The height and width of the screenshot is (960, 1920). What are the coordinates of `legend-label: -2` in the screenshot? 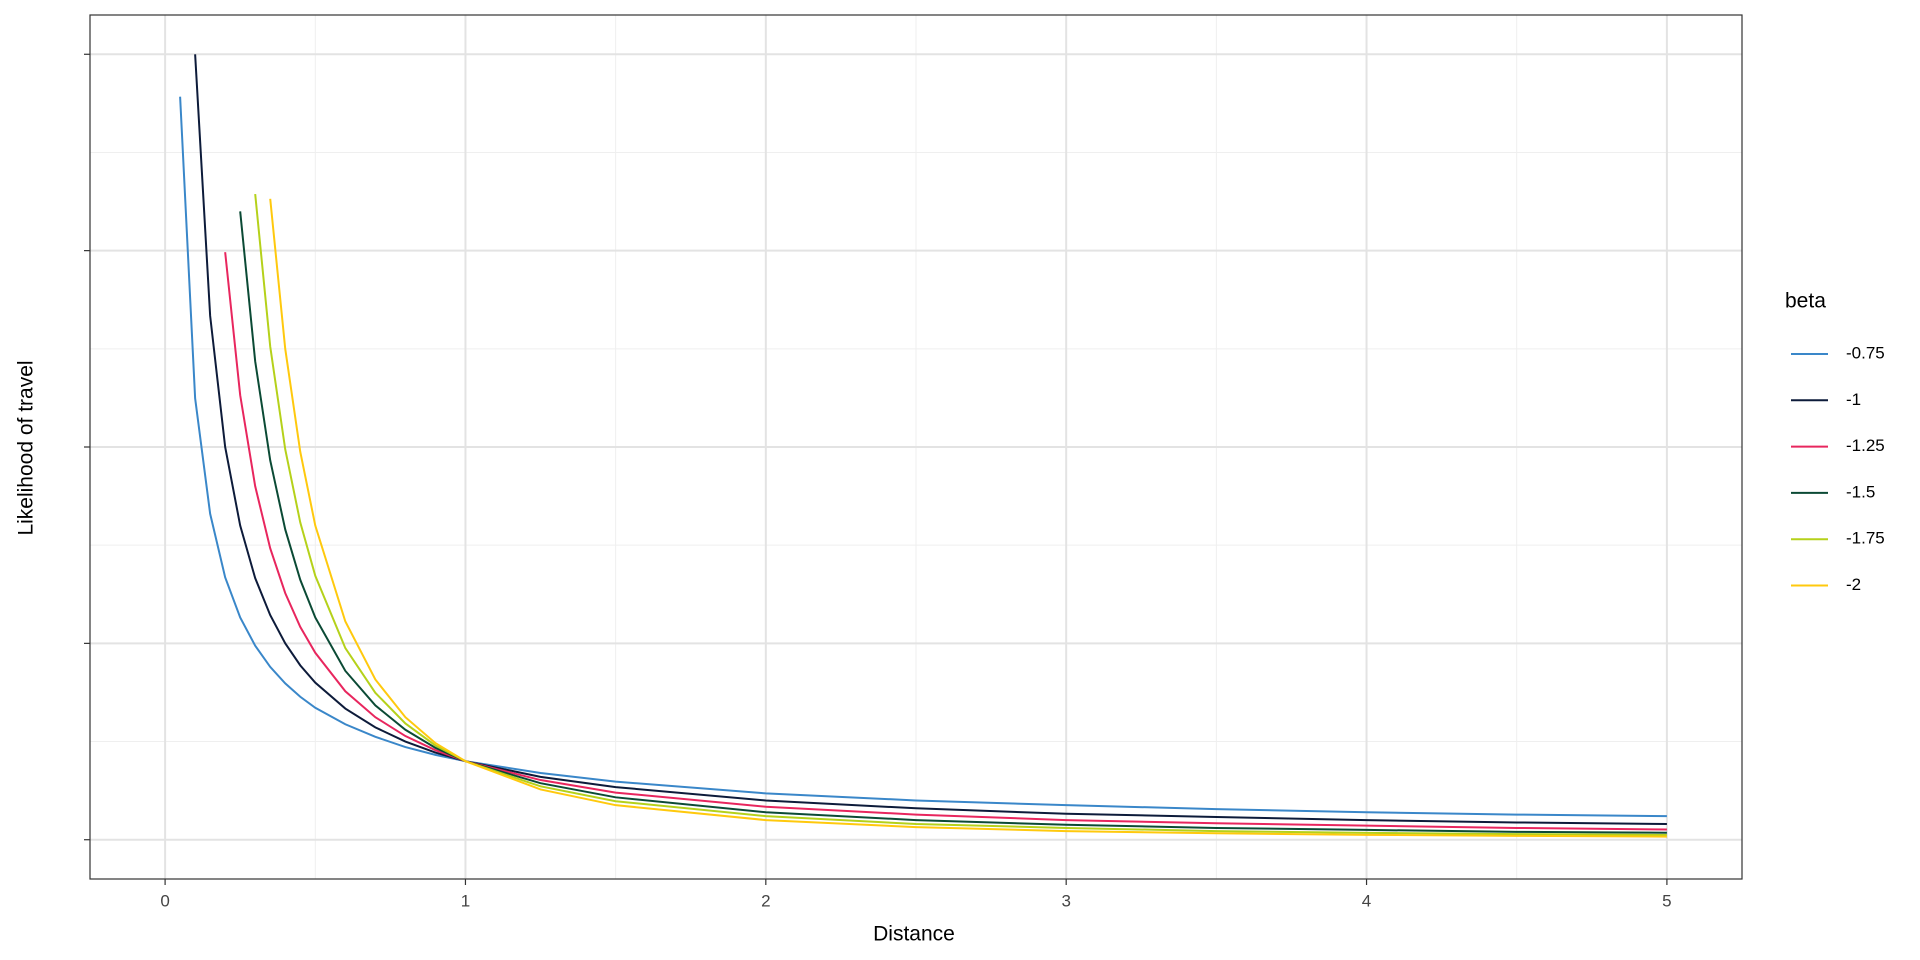 It's located at (1853, 584).